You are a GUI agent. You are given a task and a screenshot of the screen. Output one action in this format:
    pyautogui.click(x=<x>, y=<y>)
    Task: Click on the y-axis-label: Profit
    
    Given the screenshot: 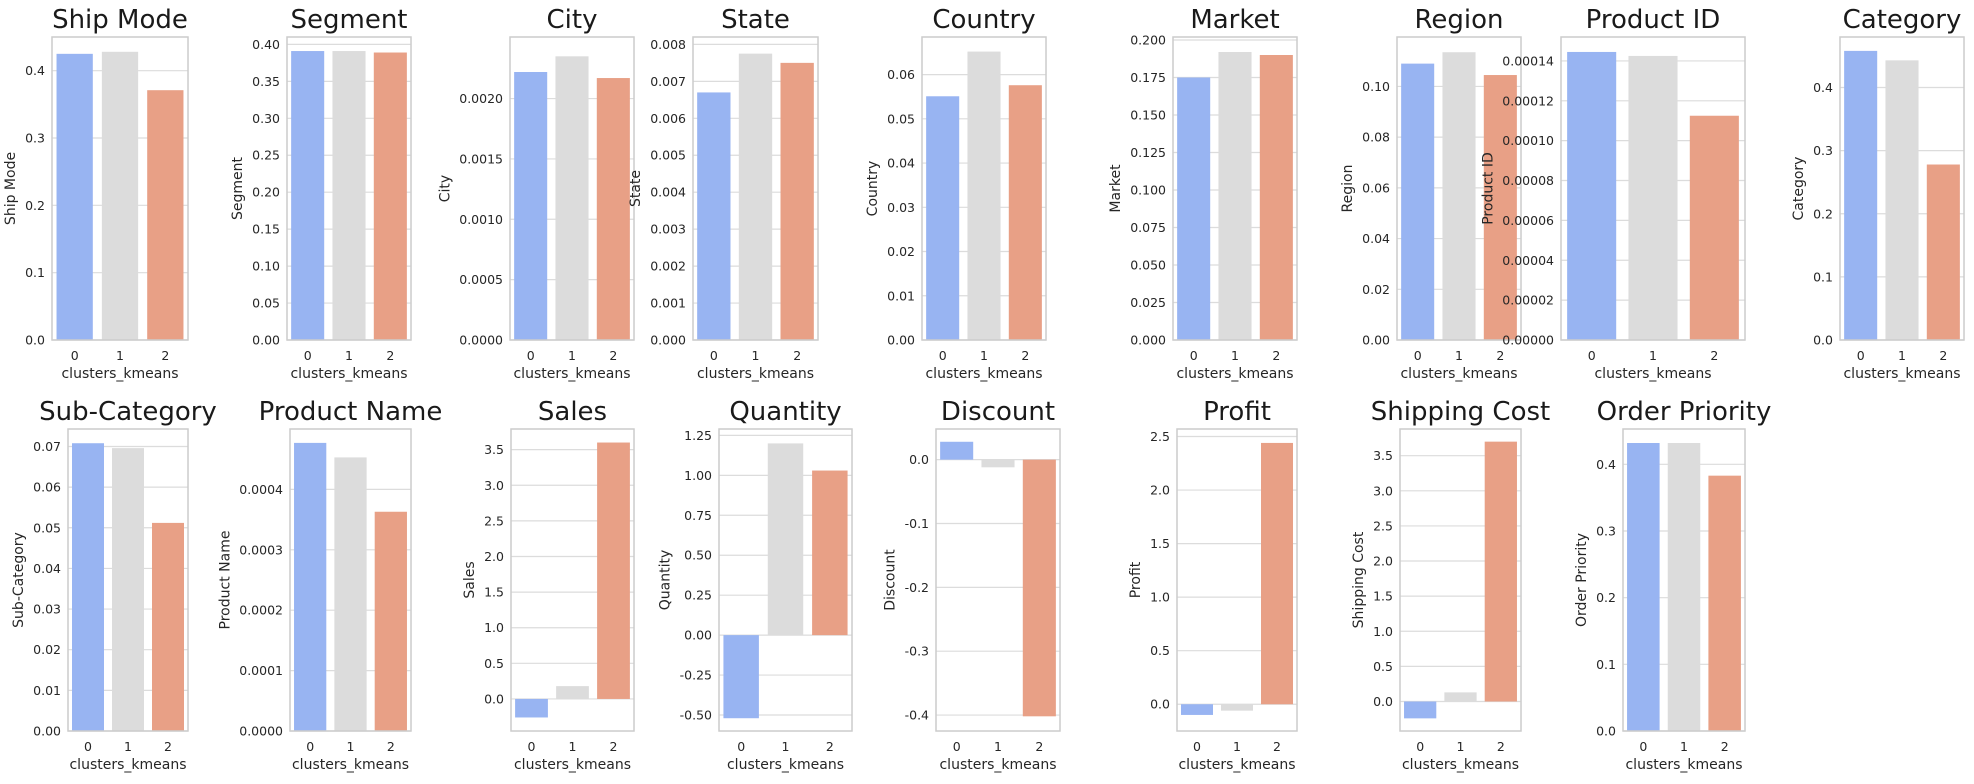 What is the action you would take?
    pyautogui.click(x=1136, y=579)
    